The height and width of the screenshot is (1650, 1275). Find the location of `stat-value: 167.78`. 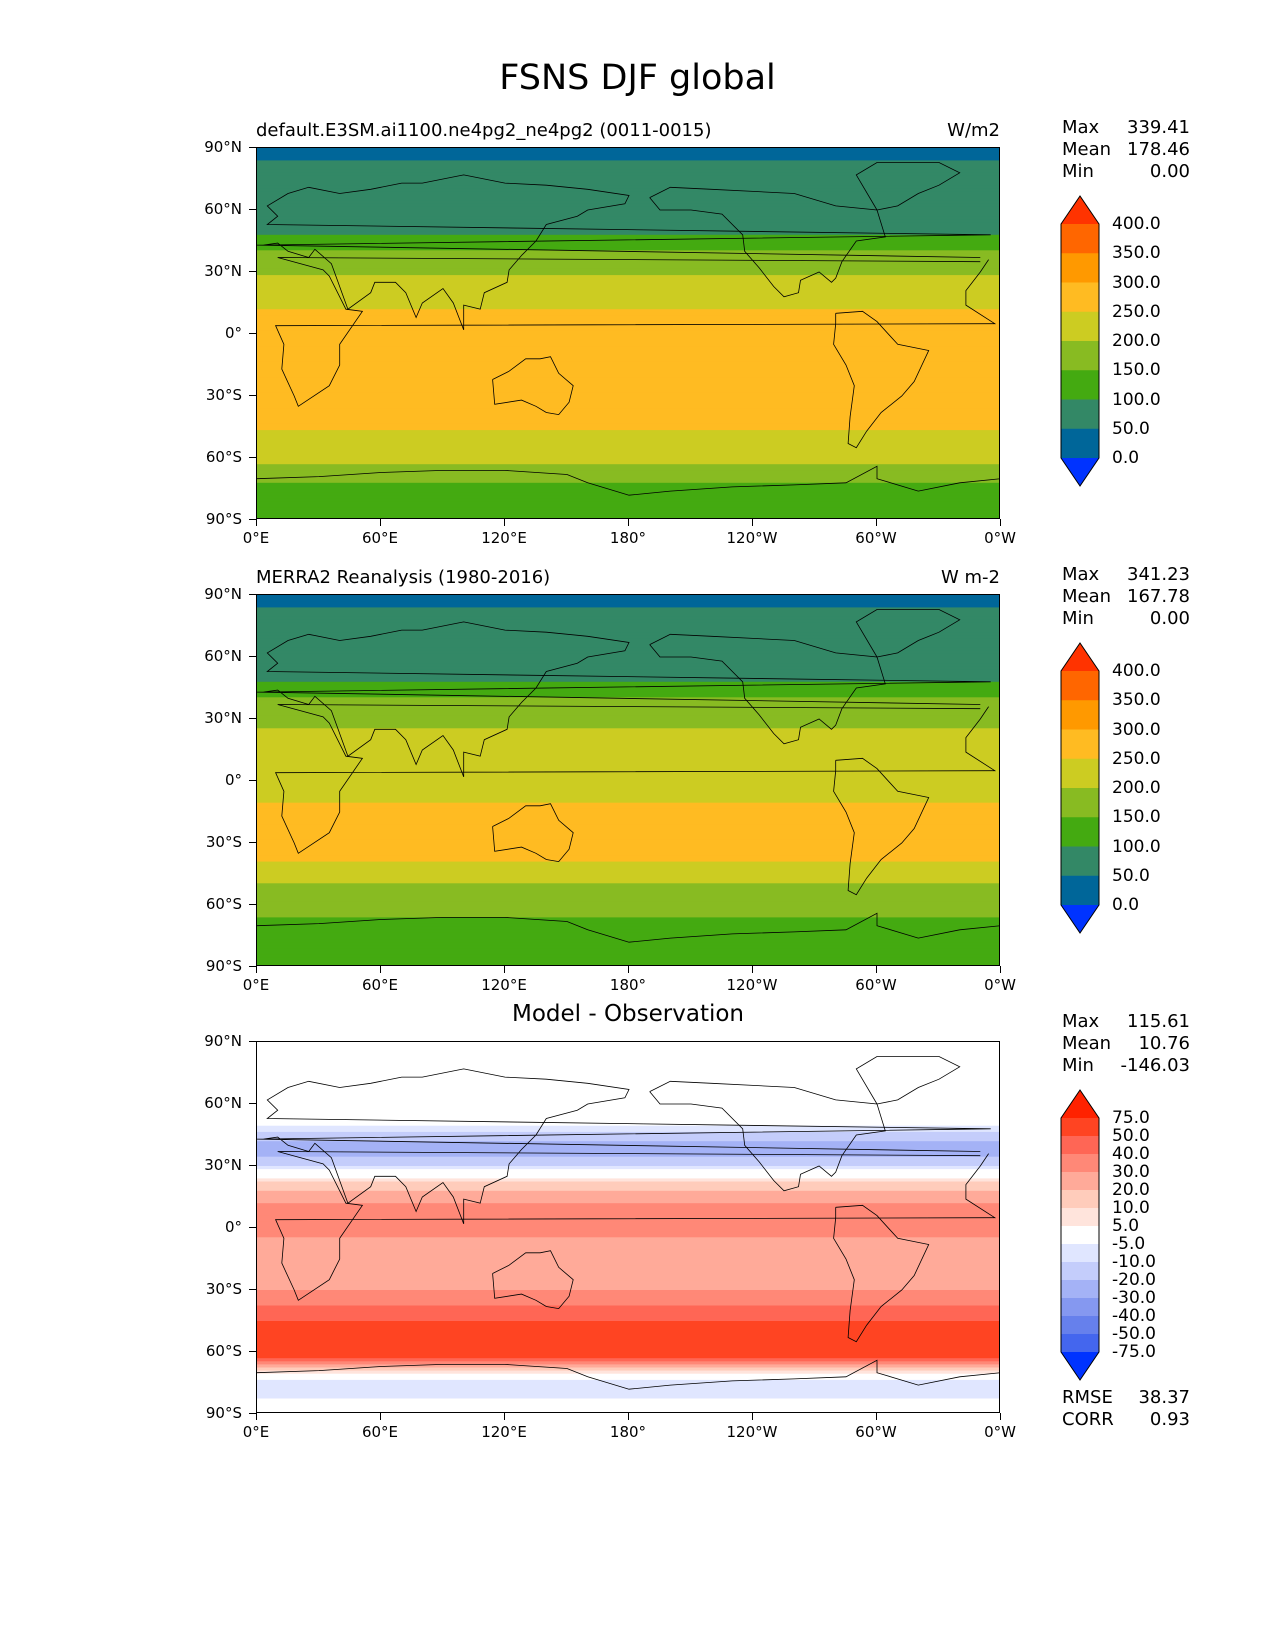

stat-value: 167.78 is located at coordinates (1158, 596).